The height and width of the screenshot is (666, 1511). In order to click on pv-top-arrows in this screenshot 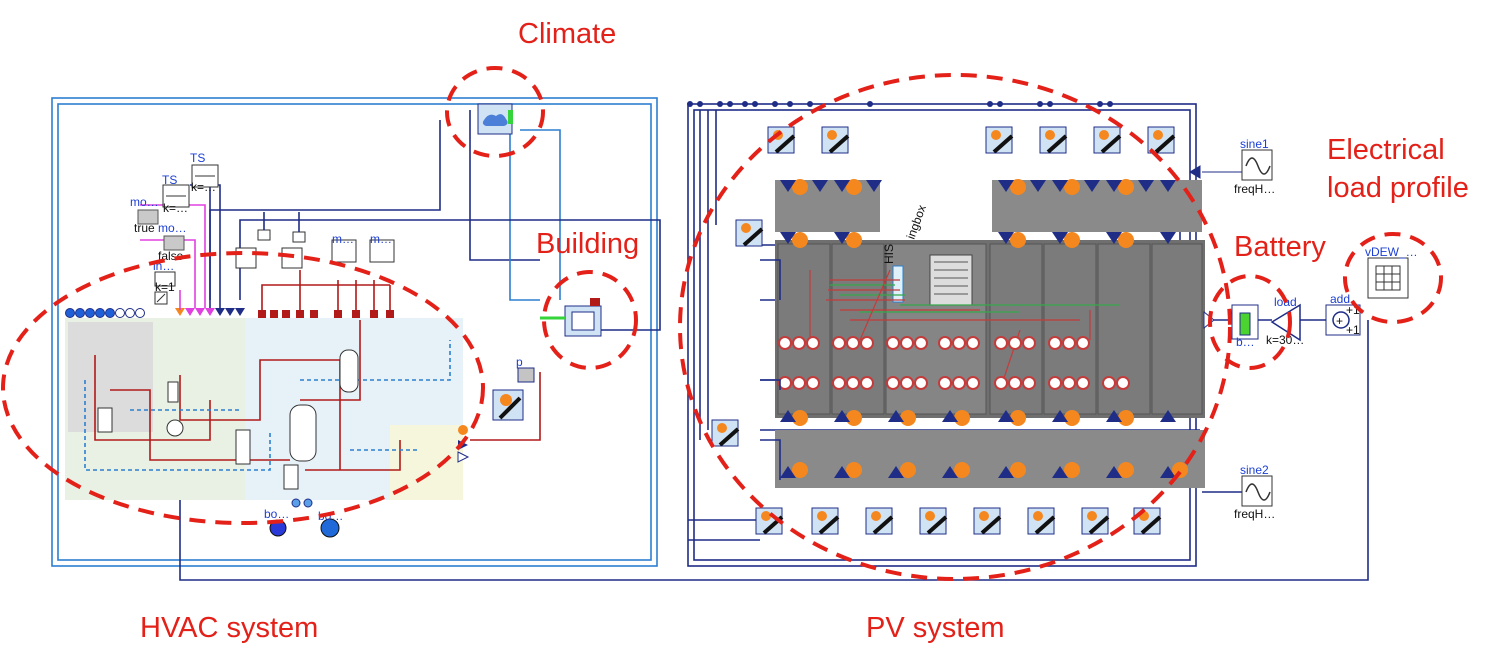, I will do `click(978, 212)`.